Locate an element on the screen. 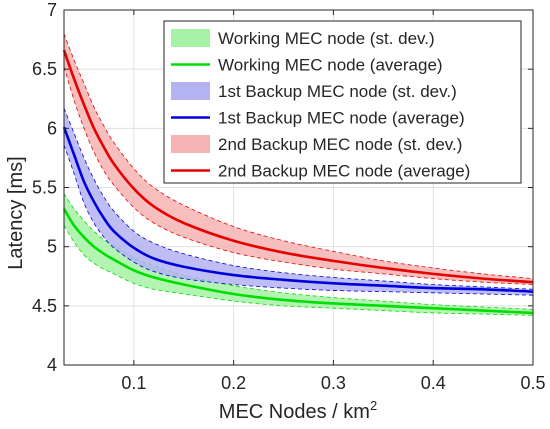  x-tick-label: 0.1 is located at coordinates (133, 383).